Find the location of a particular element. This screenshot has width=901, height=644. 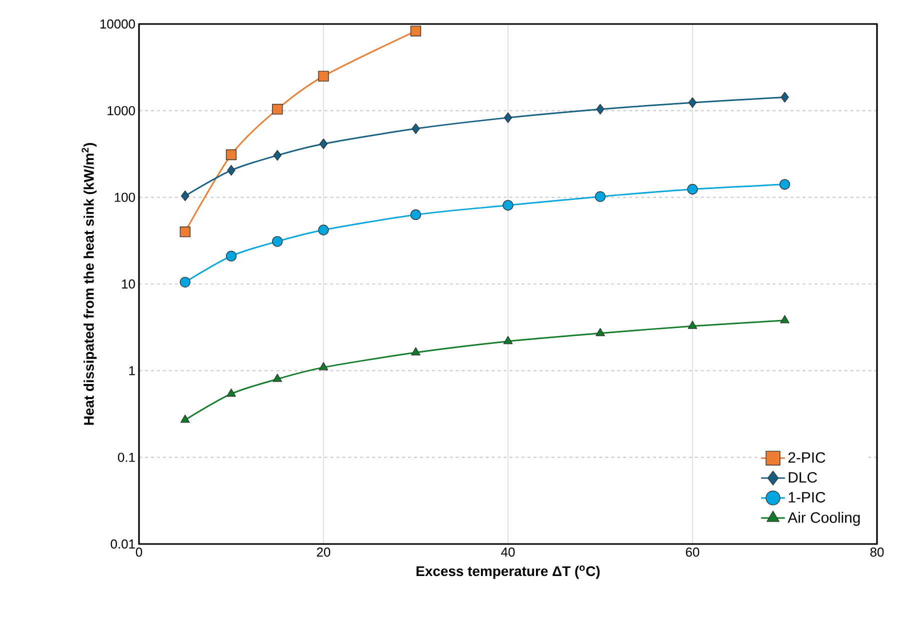

x-axis-title: Excess temperature ΔT ($^{o}$C) is located at coordinates (508, 572).